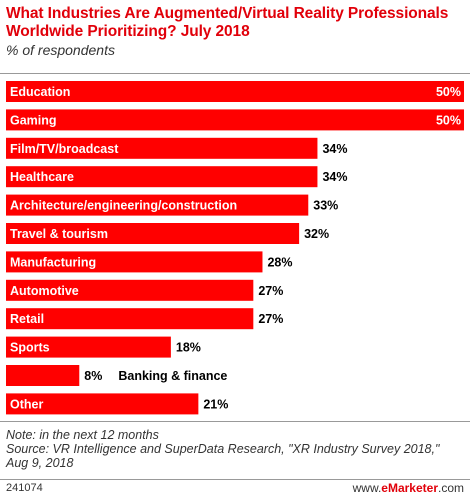  What do you see at coordinates (334, 177) in the screenshot?
I see `value-label-healthcare: 34%` at bounding box center [334, 177].